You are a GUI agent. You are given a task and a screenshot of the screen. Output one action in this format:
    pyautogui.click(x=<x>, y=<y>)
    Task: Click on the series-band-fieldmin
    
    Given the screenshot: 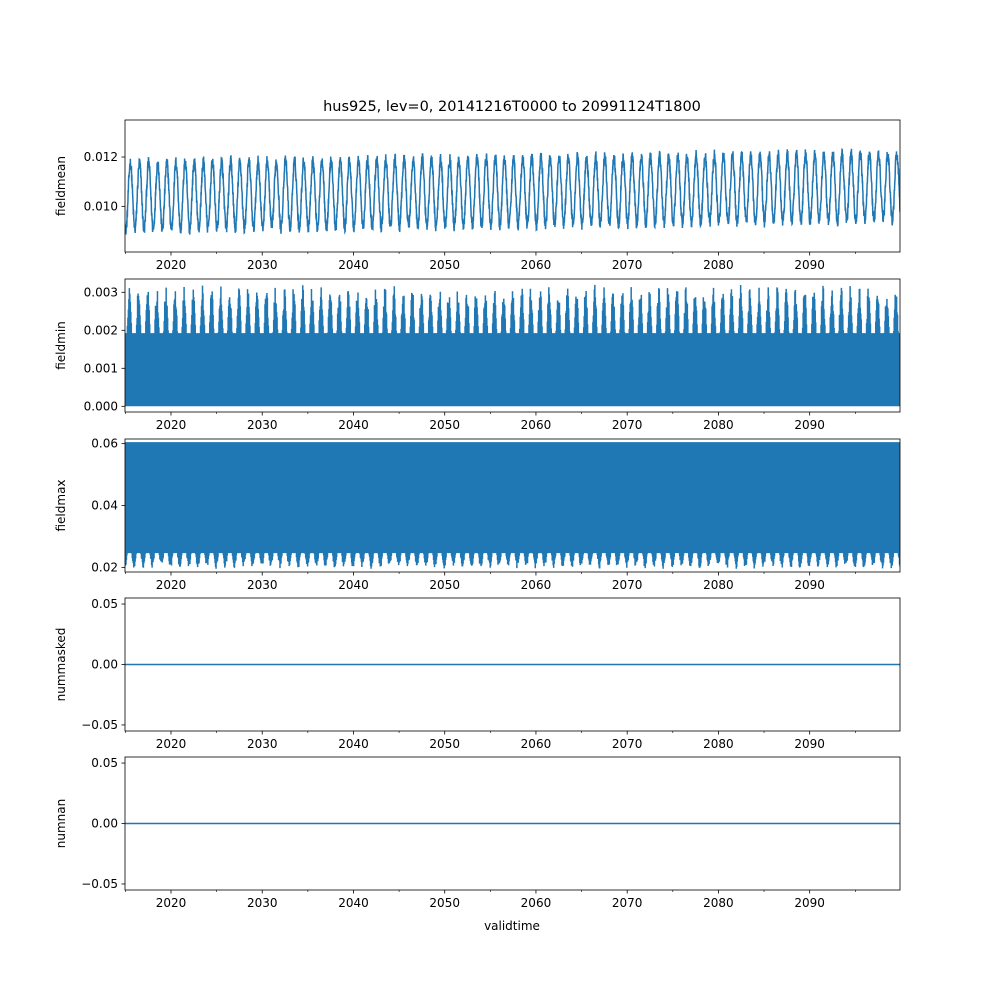 What is the action you would take?
    pyautogui.click(x=512, y=345)
    